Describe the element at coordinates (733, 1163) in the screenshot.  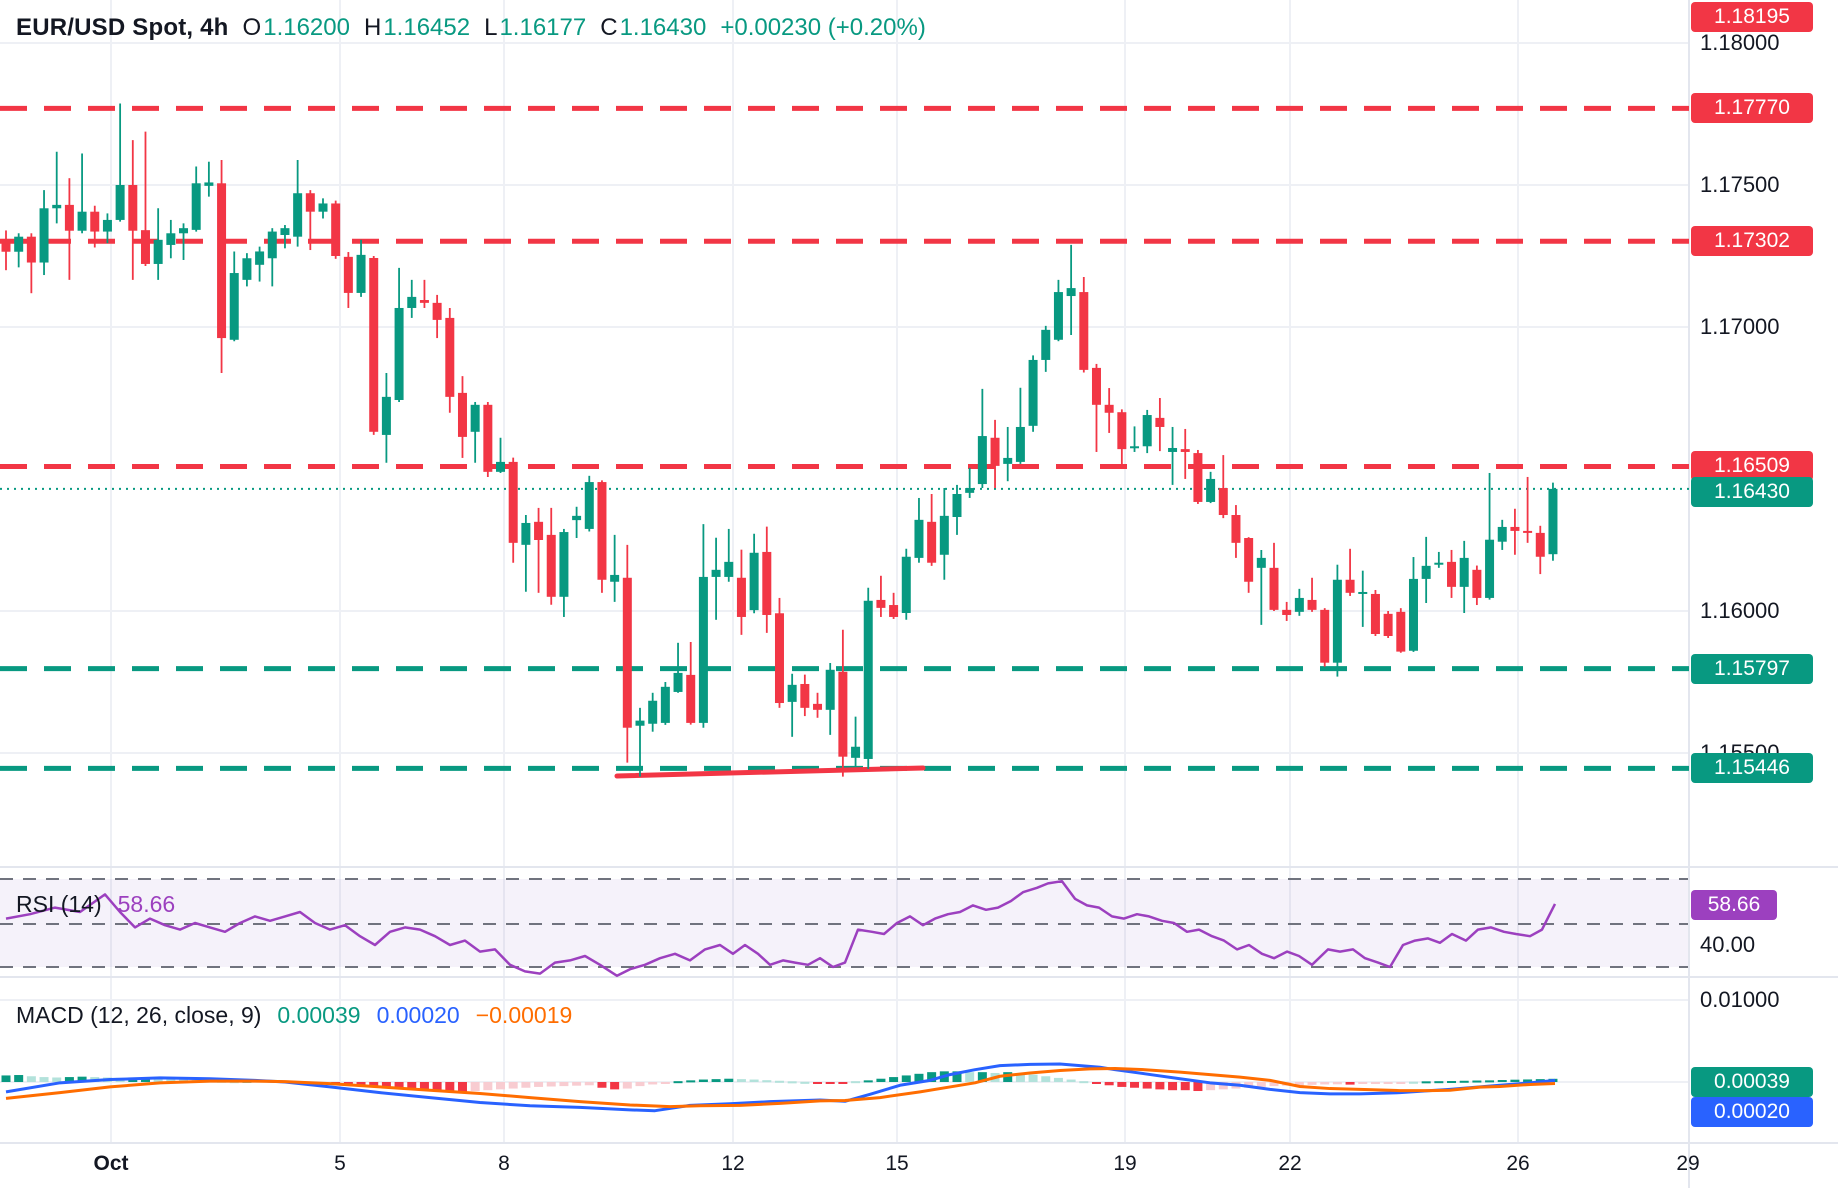
I see `time-axis-label: 12` at that location.